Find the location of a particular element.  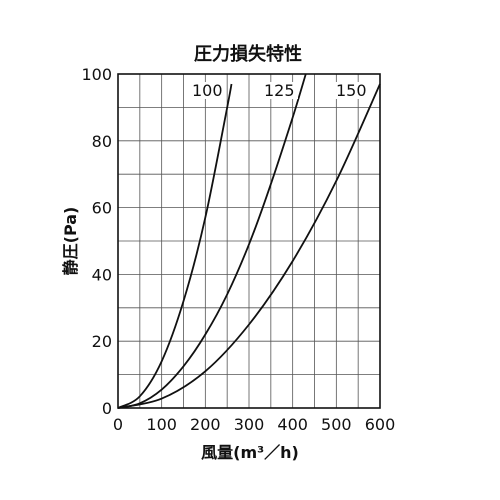

x-tick-label: 100 is located at coordinates (161, 424).